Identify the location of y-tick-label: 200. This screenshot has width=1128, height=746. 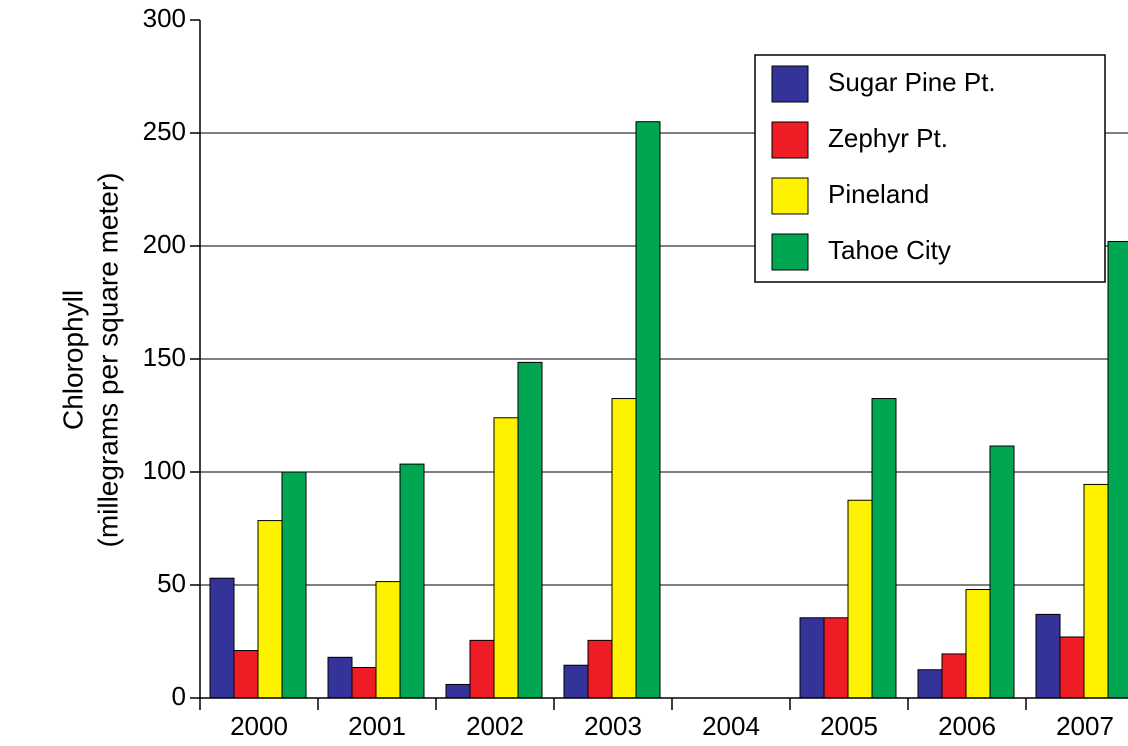
(164, 244).